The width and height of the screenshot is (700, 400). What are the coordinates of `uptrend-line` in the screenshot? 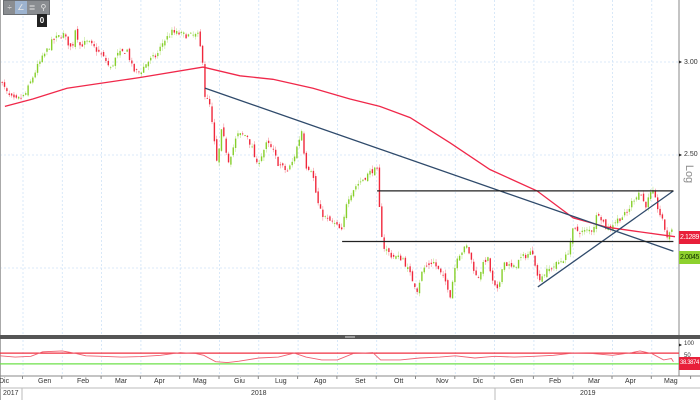 It's located at (605, 239).